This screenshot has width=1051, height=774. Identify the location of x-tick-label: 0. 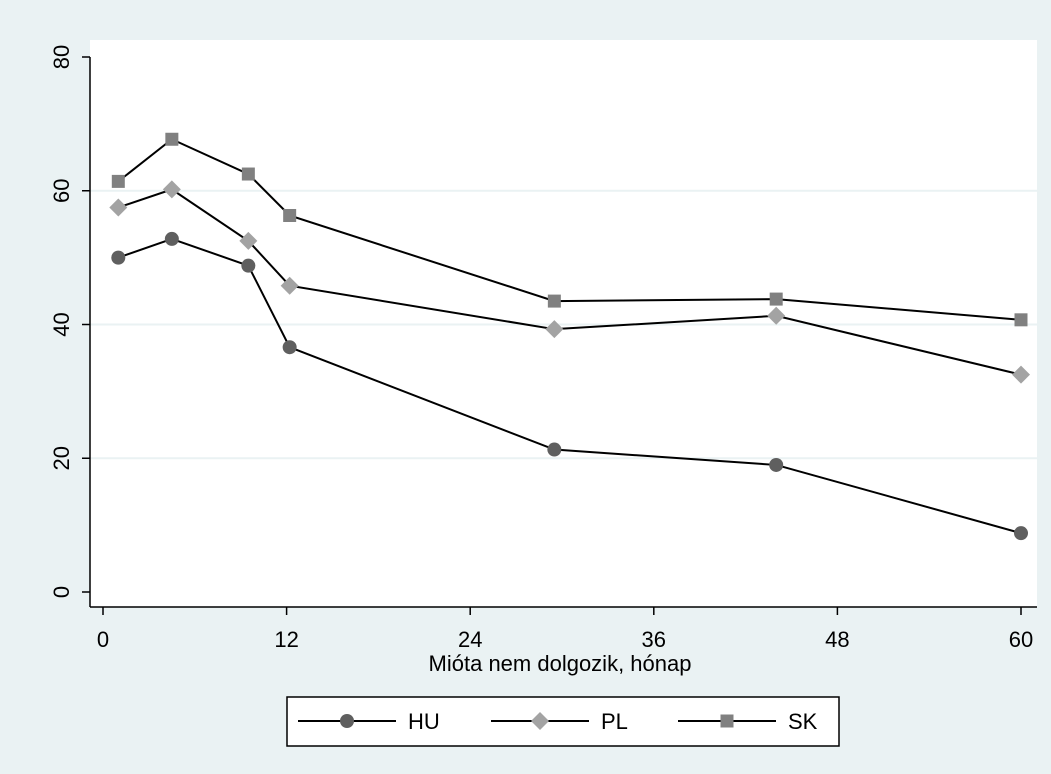
(103, 639).